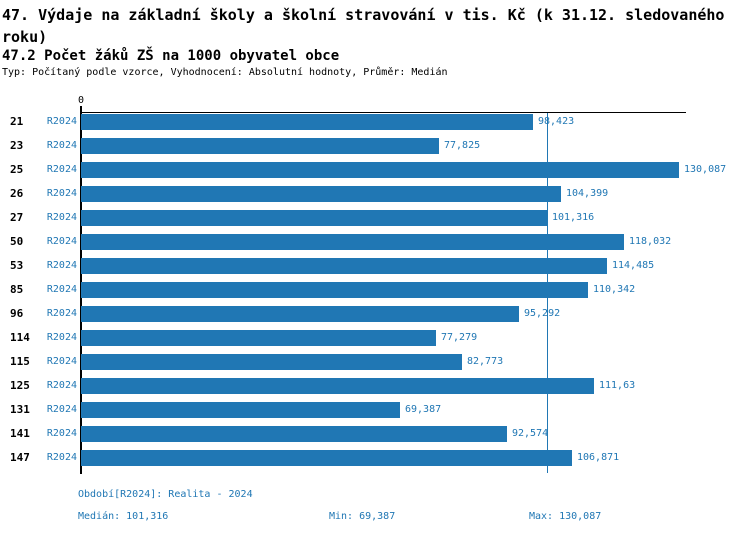  I want to click on category-label: 114, so click(20, 337).